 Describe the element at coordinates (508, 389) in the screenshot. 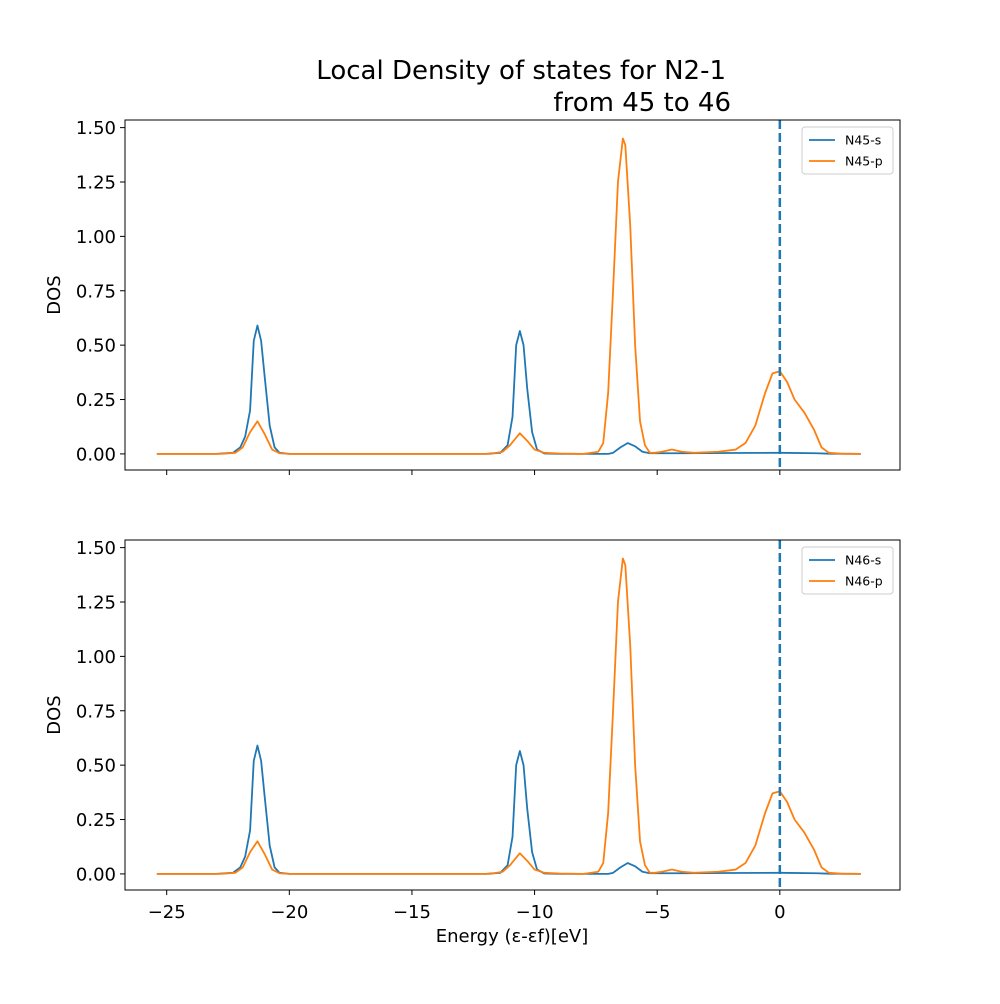

I see `series-line-N45-s` at that location.